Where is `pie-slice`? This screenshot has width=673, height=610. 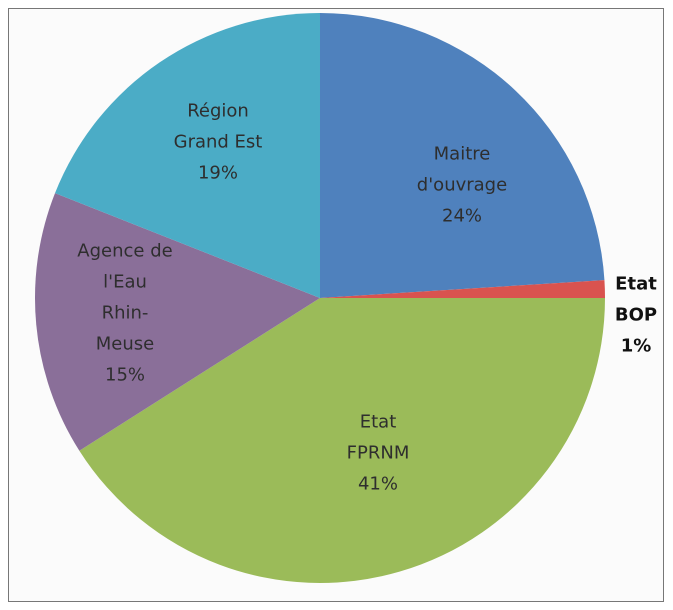 pie-slice is located at coordinates (462, 289).